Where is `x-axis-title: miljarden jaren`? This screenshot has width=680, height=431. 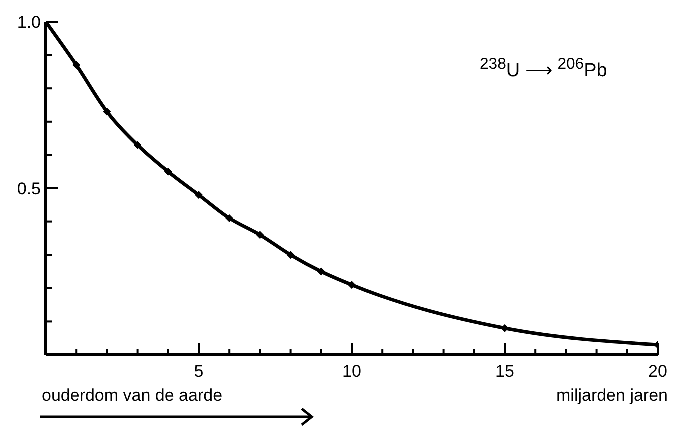 x-axis-title: miljarden jaren is located at coordinates (612, 396).